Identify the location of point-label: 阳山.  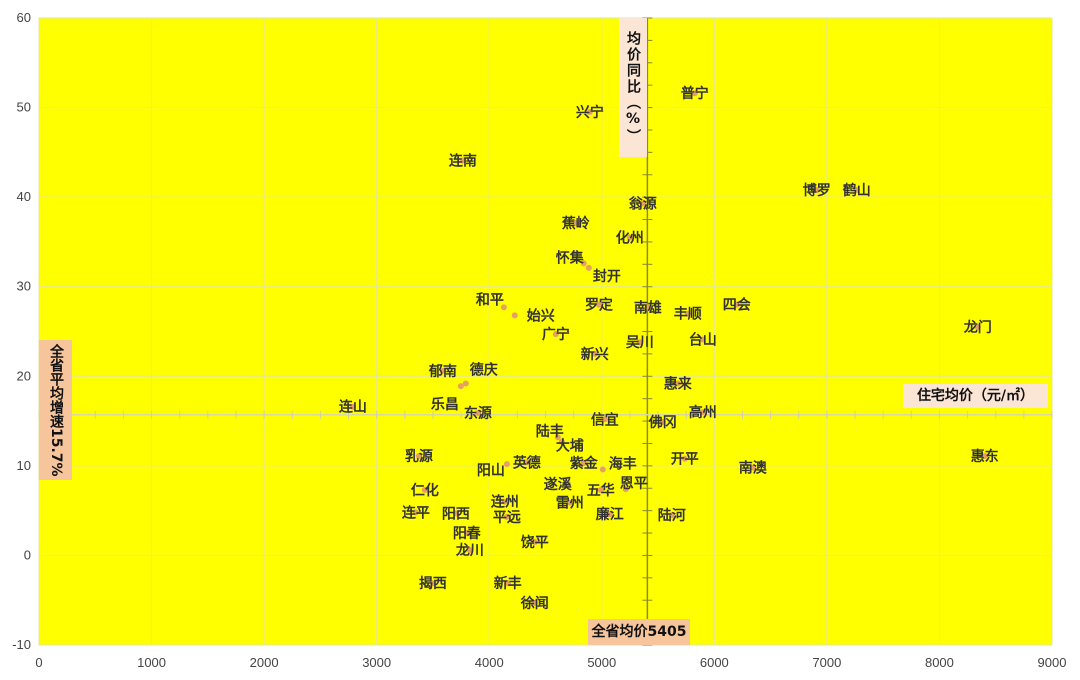
(491, 471).